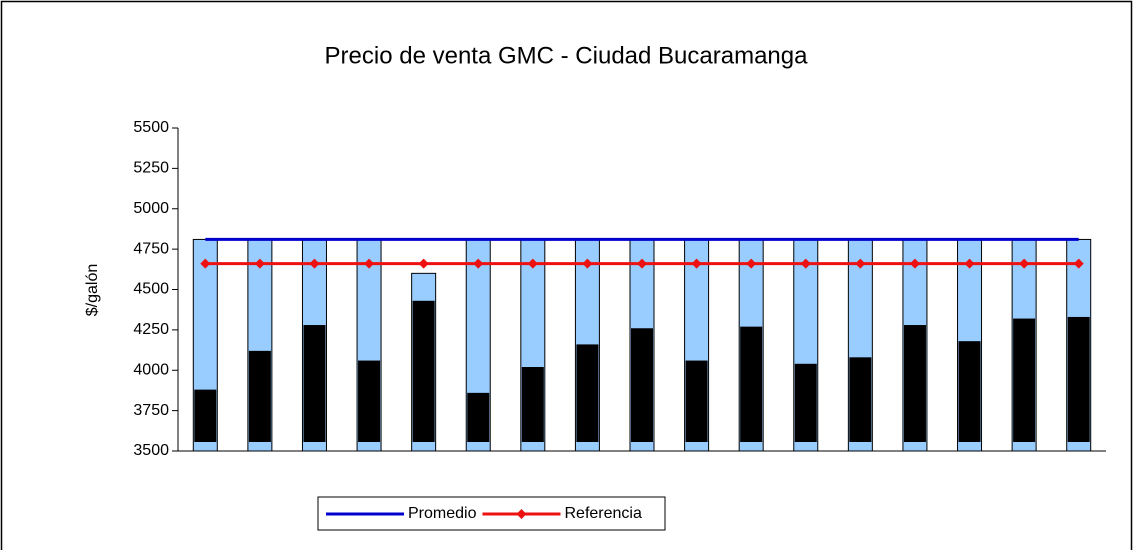 Image resolution: width=1133 pixels, height=550 pixels. I want to click on y-tick-label: 4250, so click(151, 329).